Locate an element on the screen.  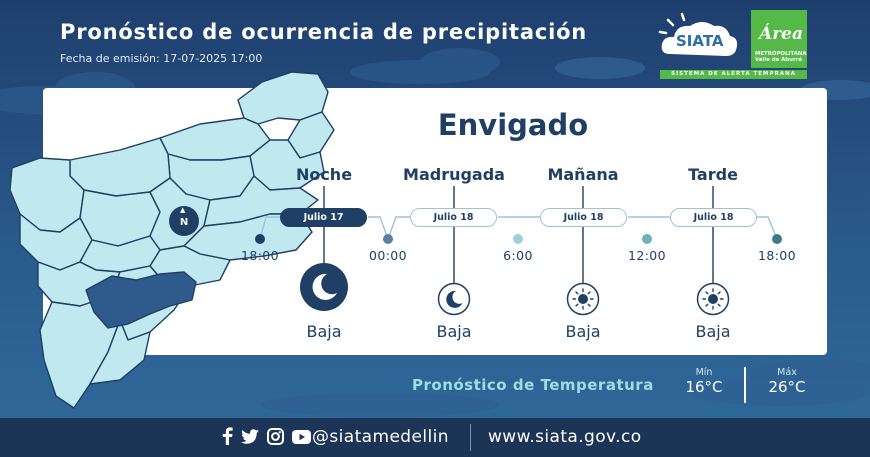
forecast-city: Envigado is located at coordinates (513, 125).